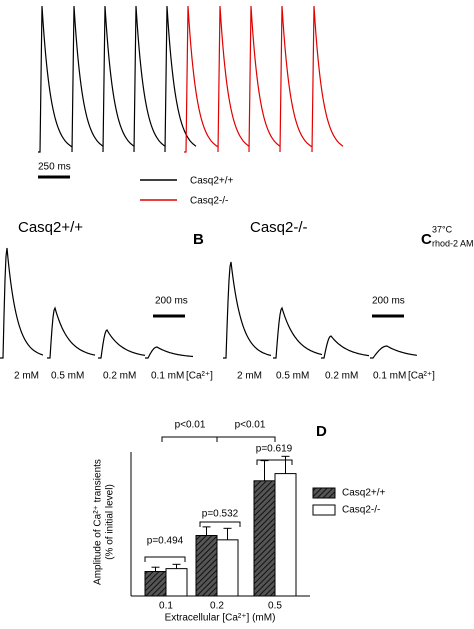  What do you see at coordinates (279, 227) in the screenshot?
I see `genotype-label: Casq2-/-` at bounding box center [279, 227].